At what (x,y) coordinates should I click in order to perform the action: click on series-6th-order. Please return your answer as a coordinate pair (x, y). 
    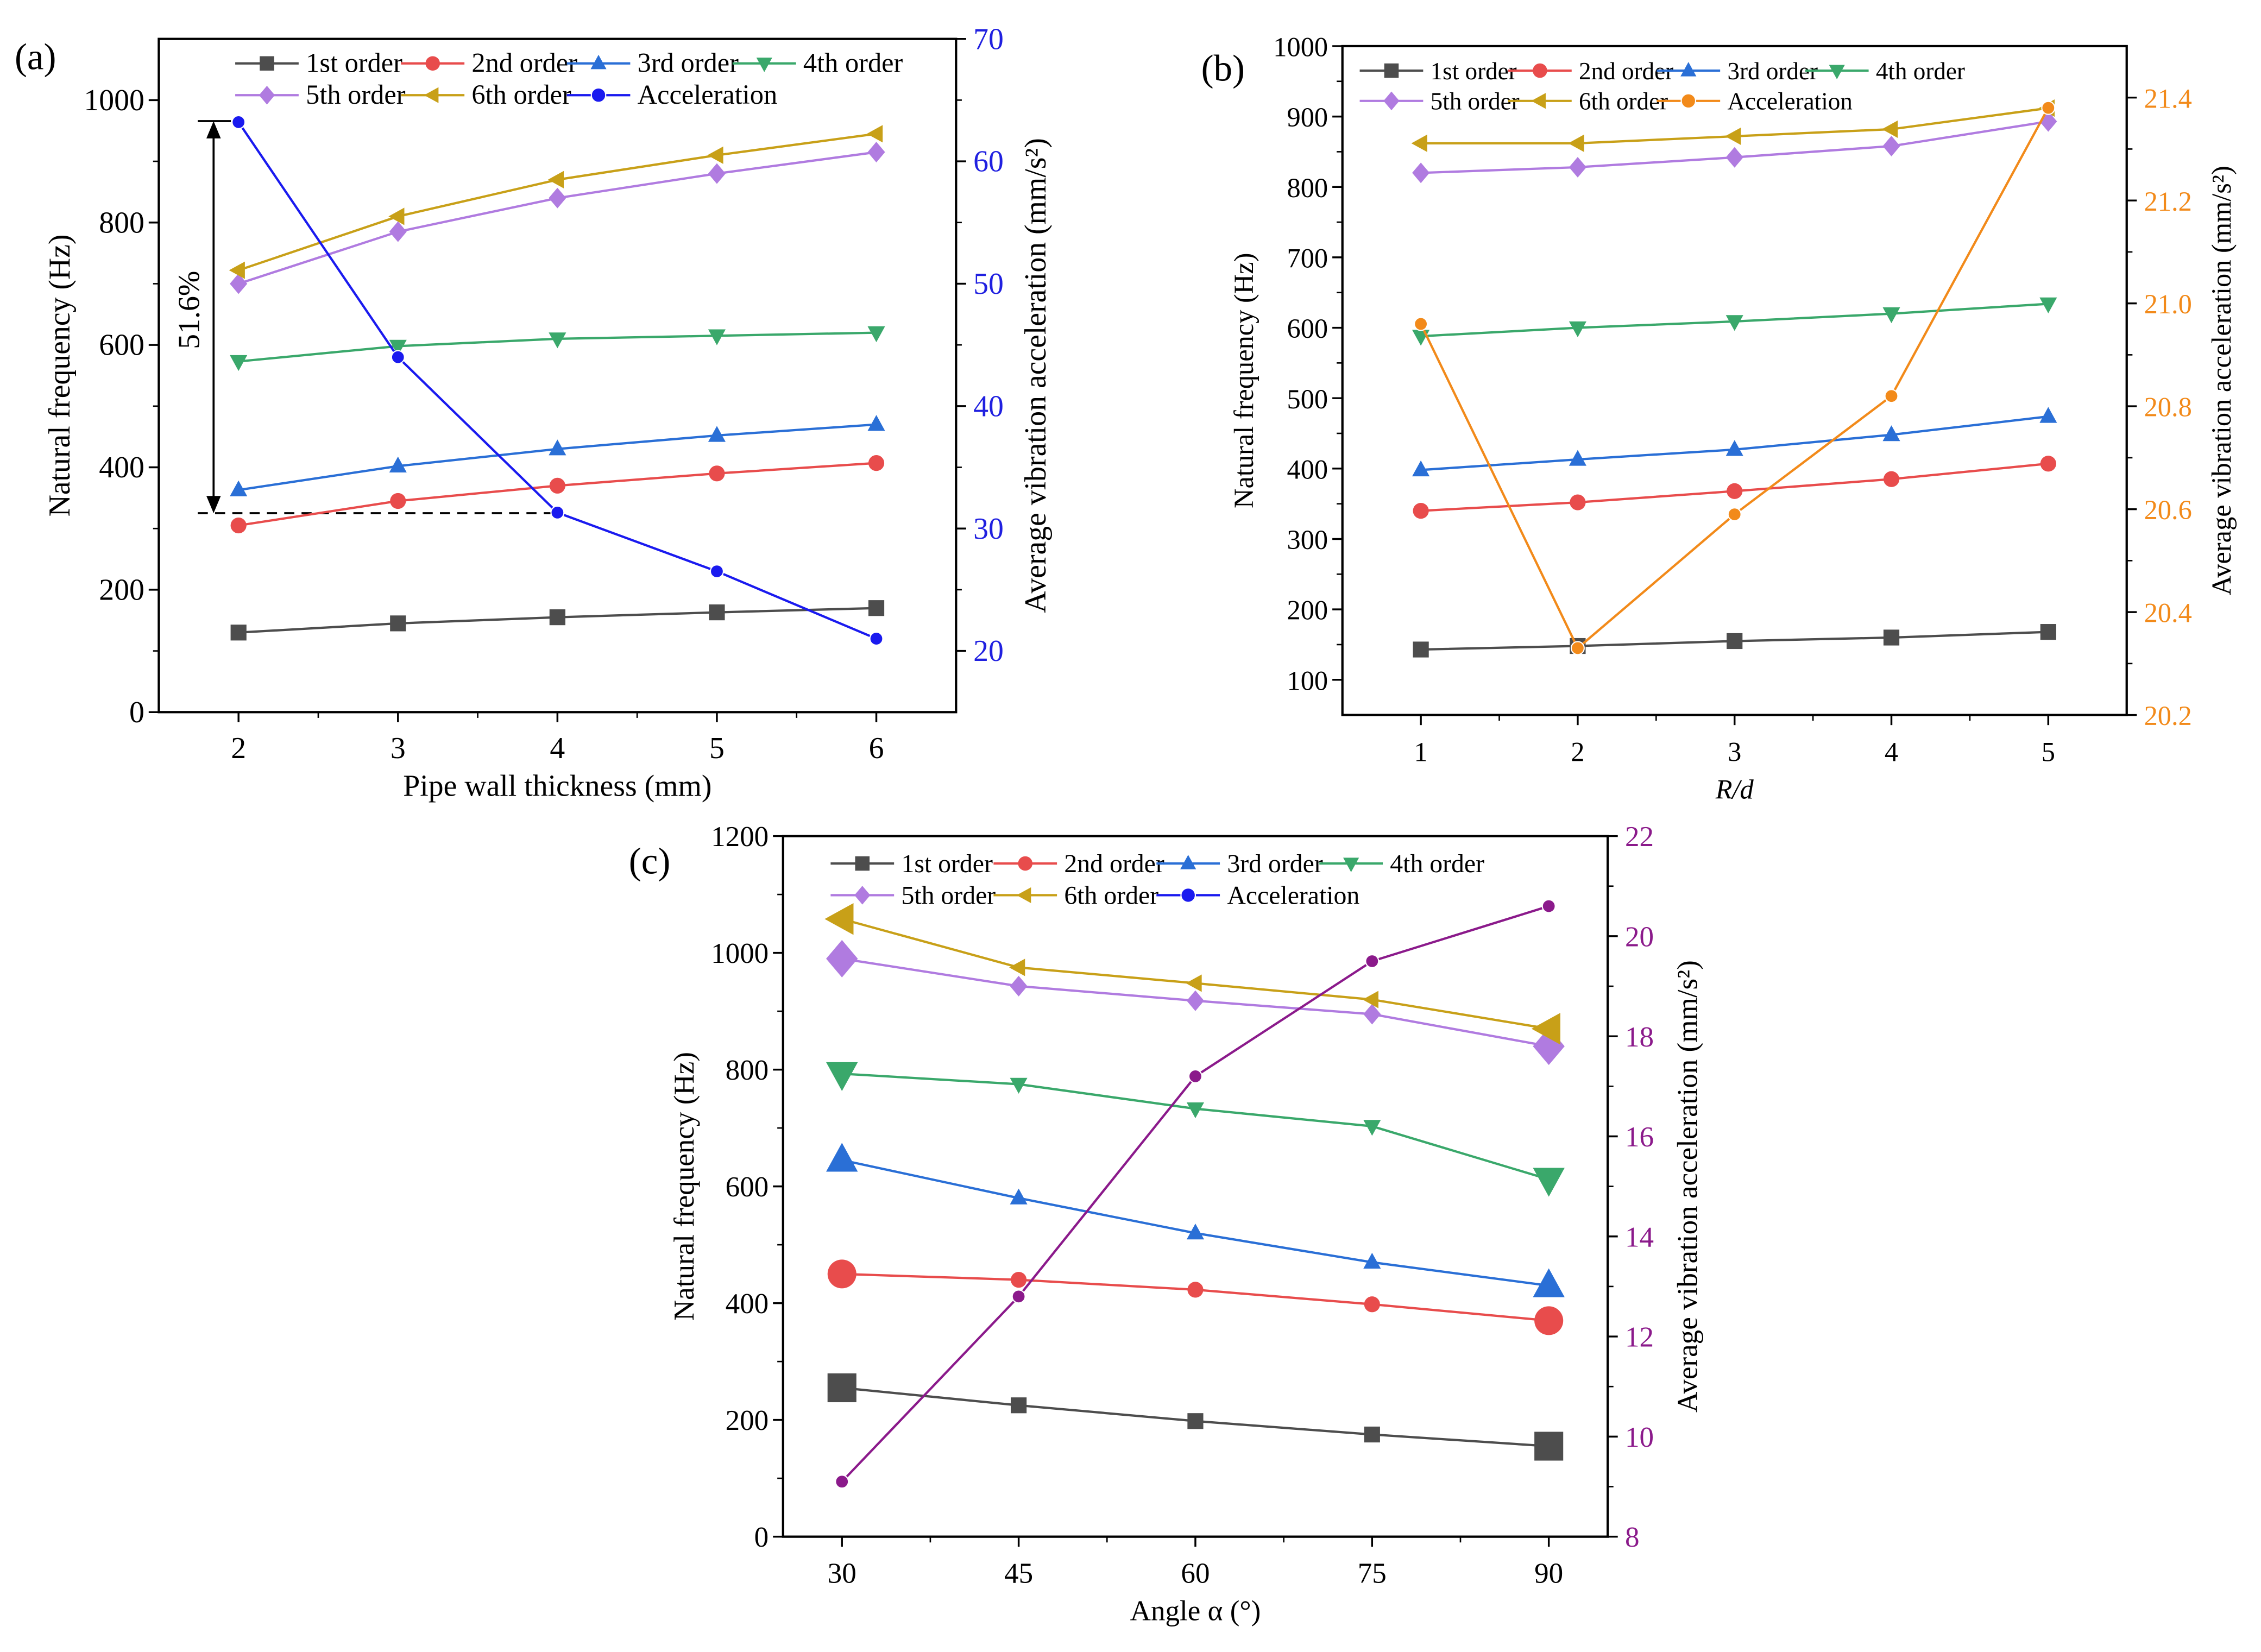
    Looking at the image, I should click on (1192, 974).